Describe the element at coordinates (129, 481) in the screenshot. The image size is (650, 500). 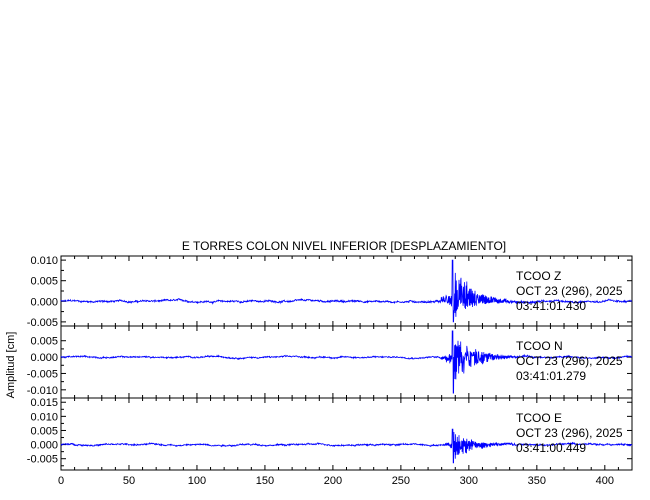
I see `x-tick-label: 50` at that location.